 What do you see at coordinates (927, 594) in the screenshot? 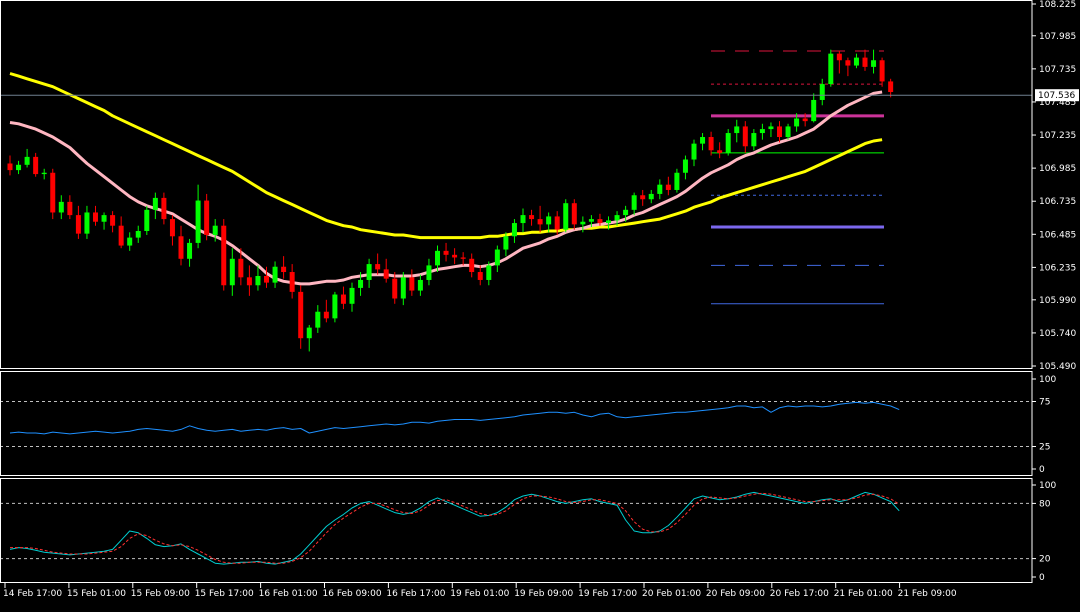
I see `time-axis-tick-label: 21 Feb 09:00` at bounding box center [927, 594].